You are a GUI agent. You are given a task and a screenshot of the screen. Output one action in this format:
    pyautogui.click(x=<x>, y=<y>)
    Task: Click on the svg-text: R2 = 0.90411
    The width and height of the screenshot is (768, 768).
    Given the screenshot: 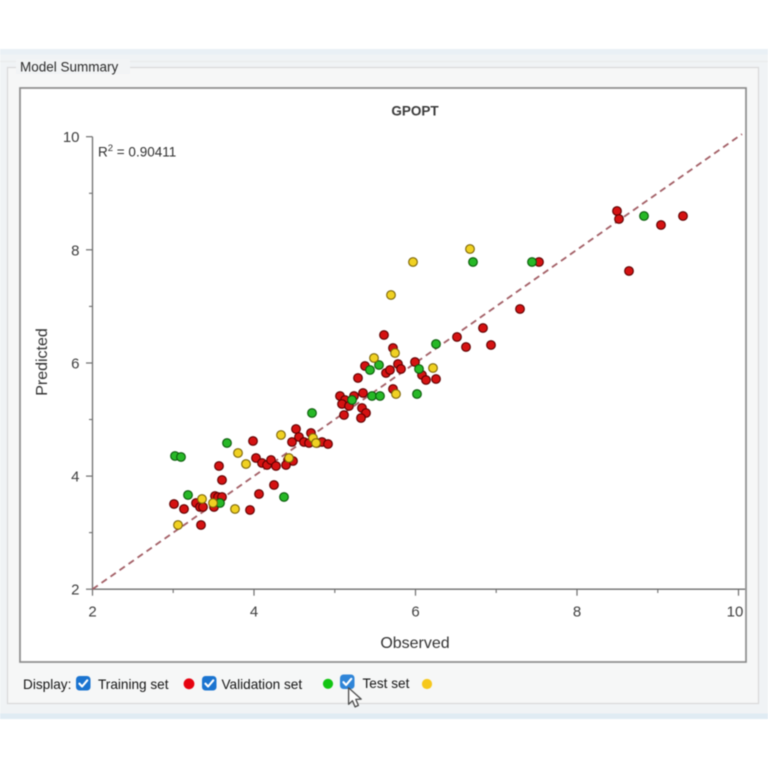 What is the action you would take?
    pyautogui.click(x=137, y=151)
    